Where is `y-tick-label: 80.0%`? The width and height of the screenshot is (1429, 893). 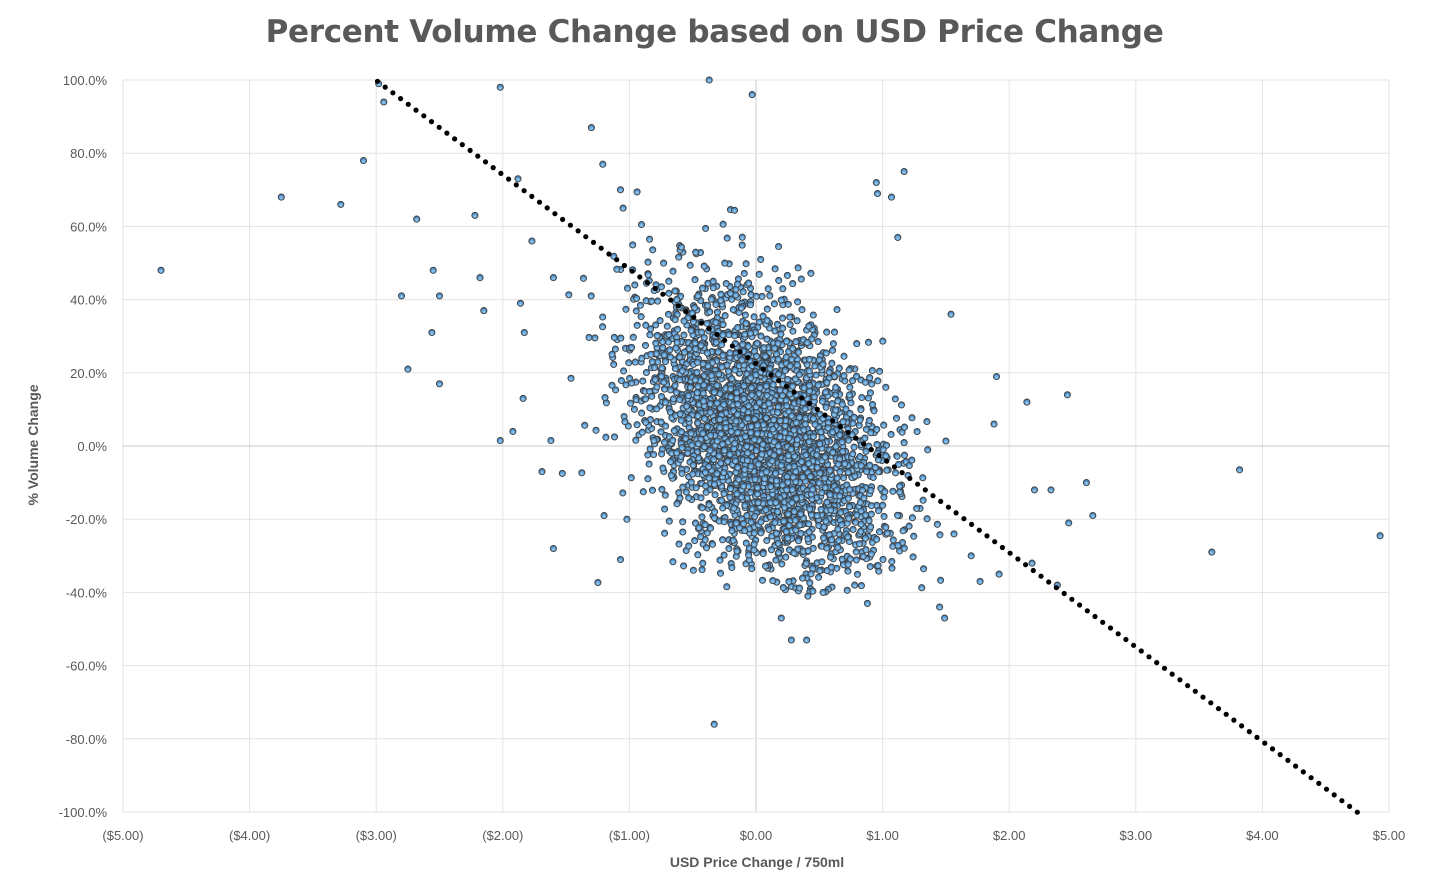 y-tick-label: 80.0% is located at coordinates (88, 153).